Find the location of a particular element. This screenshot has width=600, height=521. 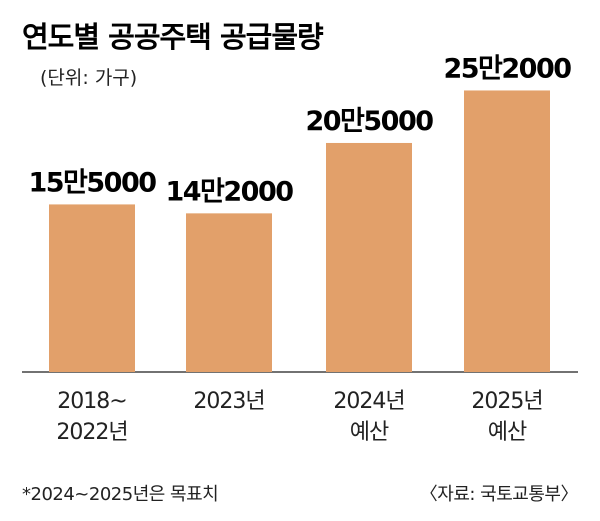

category-label-1-line-2: 2022년 is located at coordinates (91, 432).